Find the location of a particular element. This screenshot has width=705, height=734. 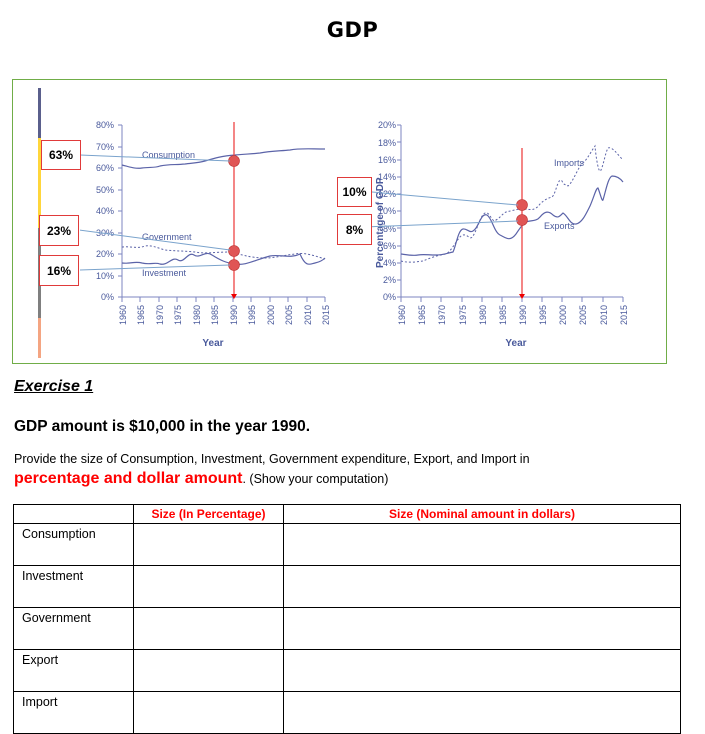

svg-text: 4% is located at coordinates (389, 263).